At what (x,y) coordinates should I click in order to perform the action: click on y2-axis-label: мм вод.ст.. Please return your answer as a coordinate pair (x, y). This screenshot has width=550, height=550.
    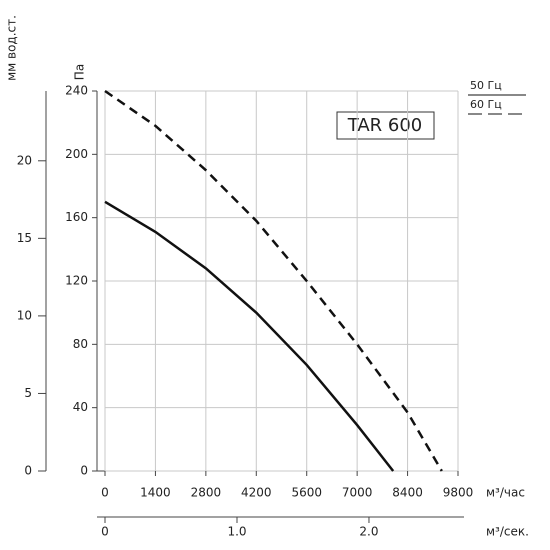
    Looking at the image, I should click on (12, 48).